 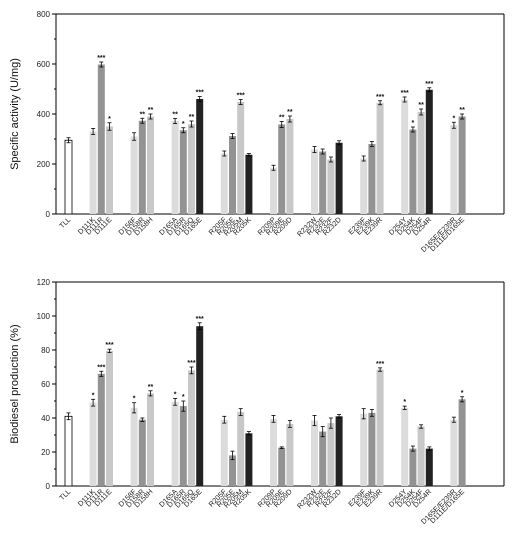 I want to click on y-tick-label: 120, so click(x=44, y=282).